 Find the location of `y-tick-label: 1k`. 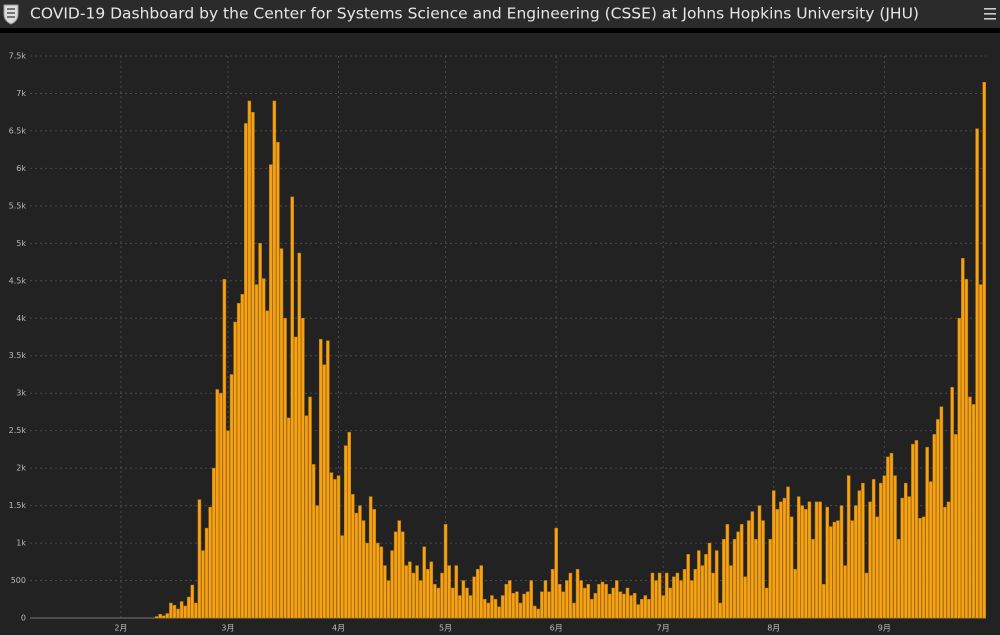

y-tick-label: 1k is located at coordinates (21, 543).